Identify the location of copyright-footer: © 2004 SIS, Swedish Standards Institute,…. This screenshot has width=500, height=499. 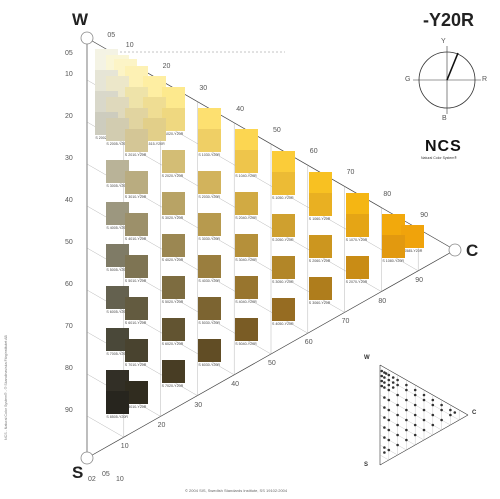
(236, 490).